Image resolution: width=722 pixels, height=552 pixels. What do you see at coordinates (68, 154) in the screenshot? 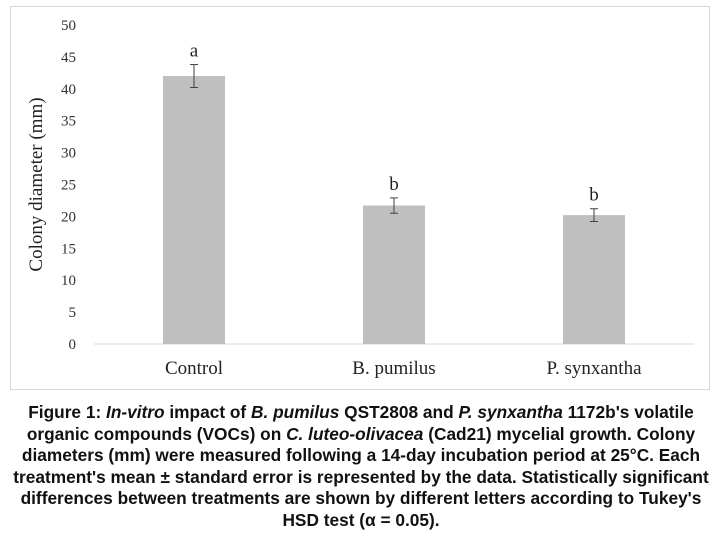
I see `y-tick-label: 30` at bounding box center [68, 154].